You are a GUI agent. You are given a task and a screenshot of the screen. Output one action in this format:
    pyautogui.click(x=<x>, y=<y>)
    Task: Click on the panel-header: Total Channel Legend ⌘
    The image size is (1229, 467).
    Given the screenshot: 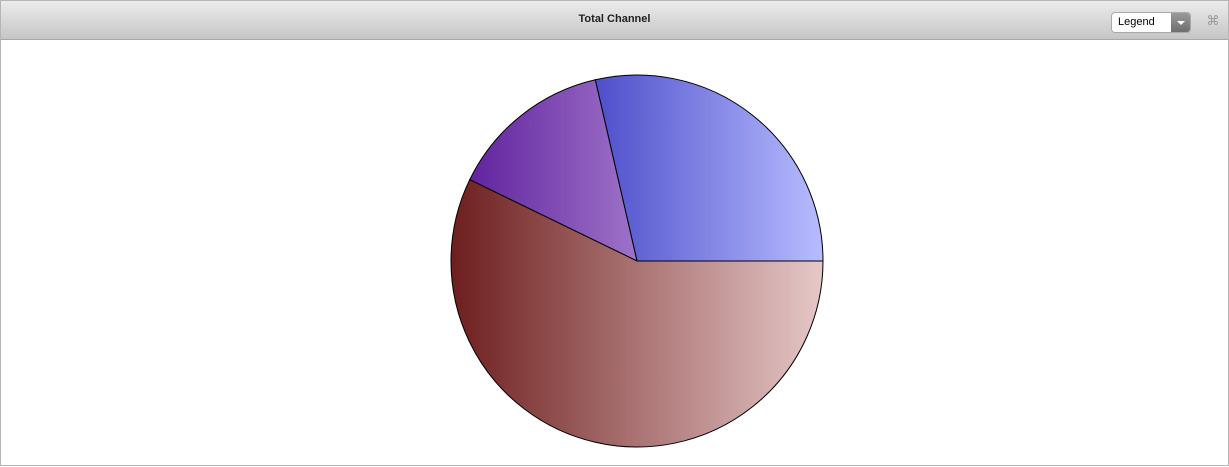 What is the action you would take?
    pyautogui.click(x=614, y=20)
    